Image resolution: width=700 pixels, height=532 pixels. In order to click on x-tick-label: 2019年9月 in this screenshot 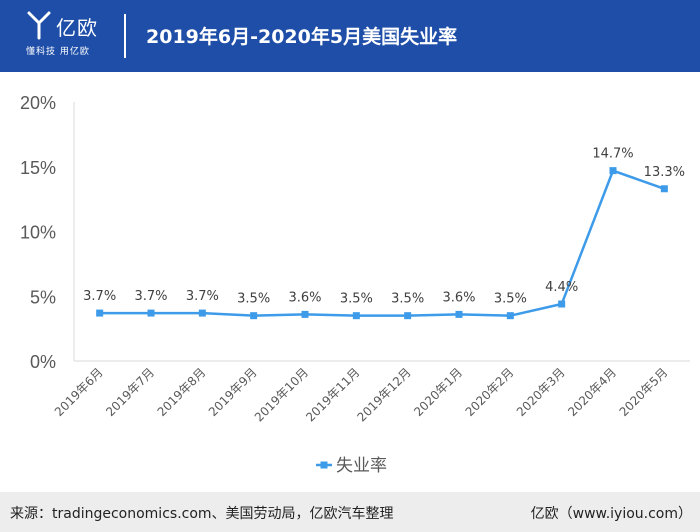, I will do `click(233, 392)`.